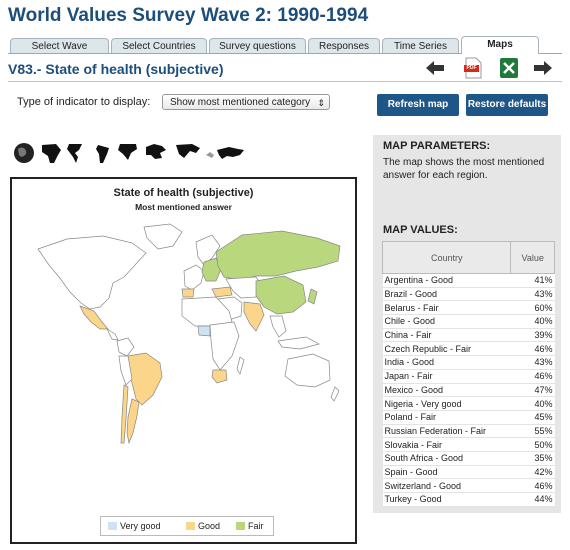 The image size is (570, 550). Describe the element at coordinates (24, 153) in the screenshot. I see `world-region-icon` at that location.